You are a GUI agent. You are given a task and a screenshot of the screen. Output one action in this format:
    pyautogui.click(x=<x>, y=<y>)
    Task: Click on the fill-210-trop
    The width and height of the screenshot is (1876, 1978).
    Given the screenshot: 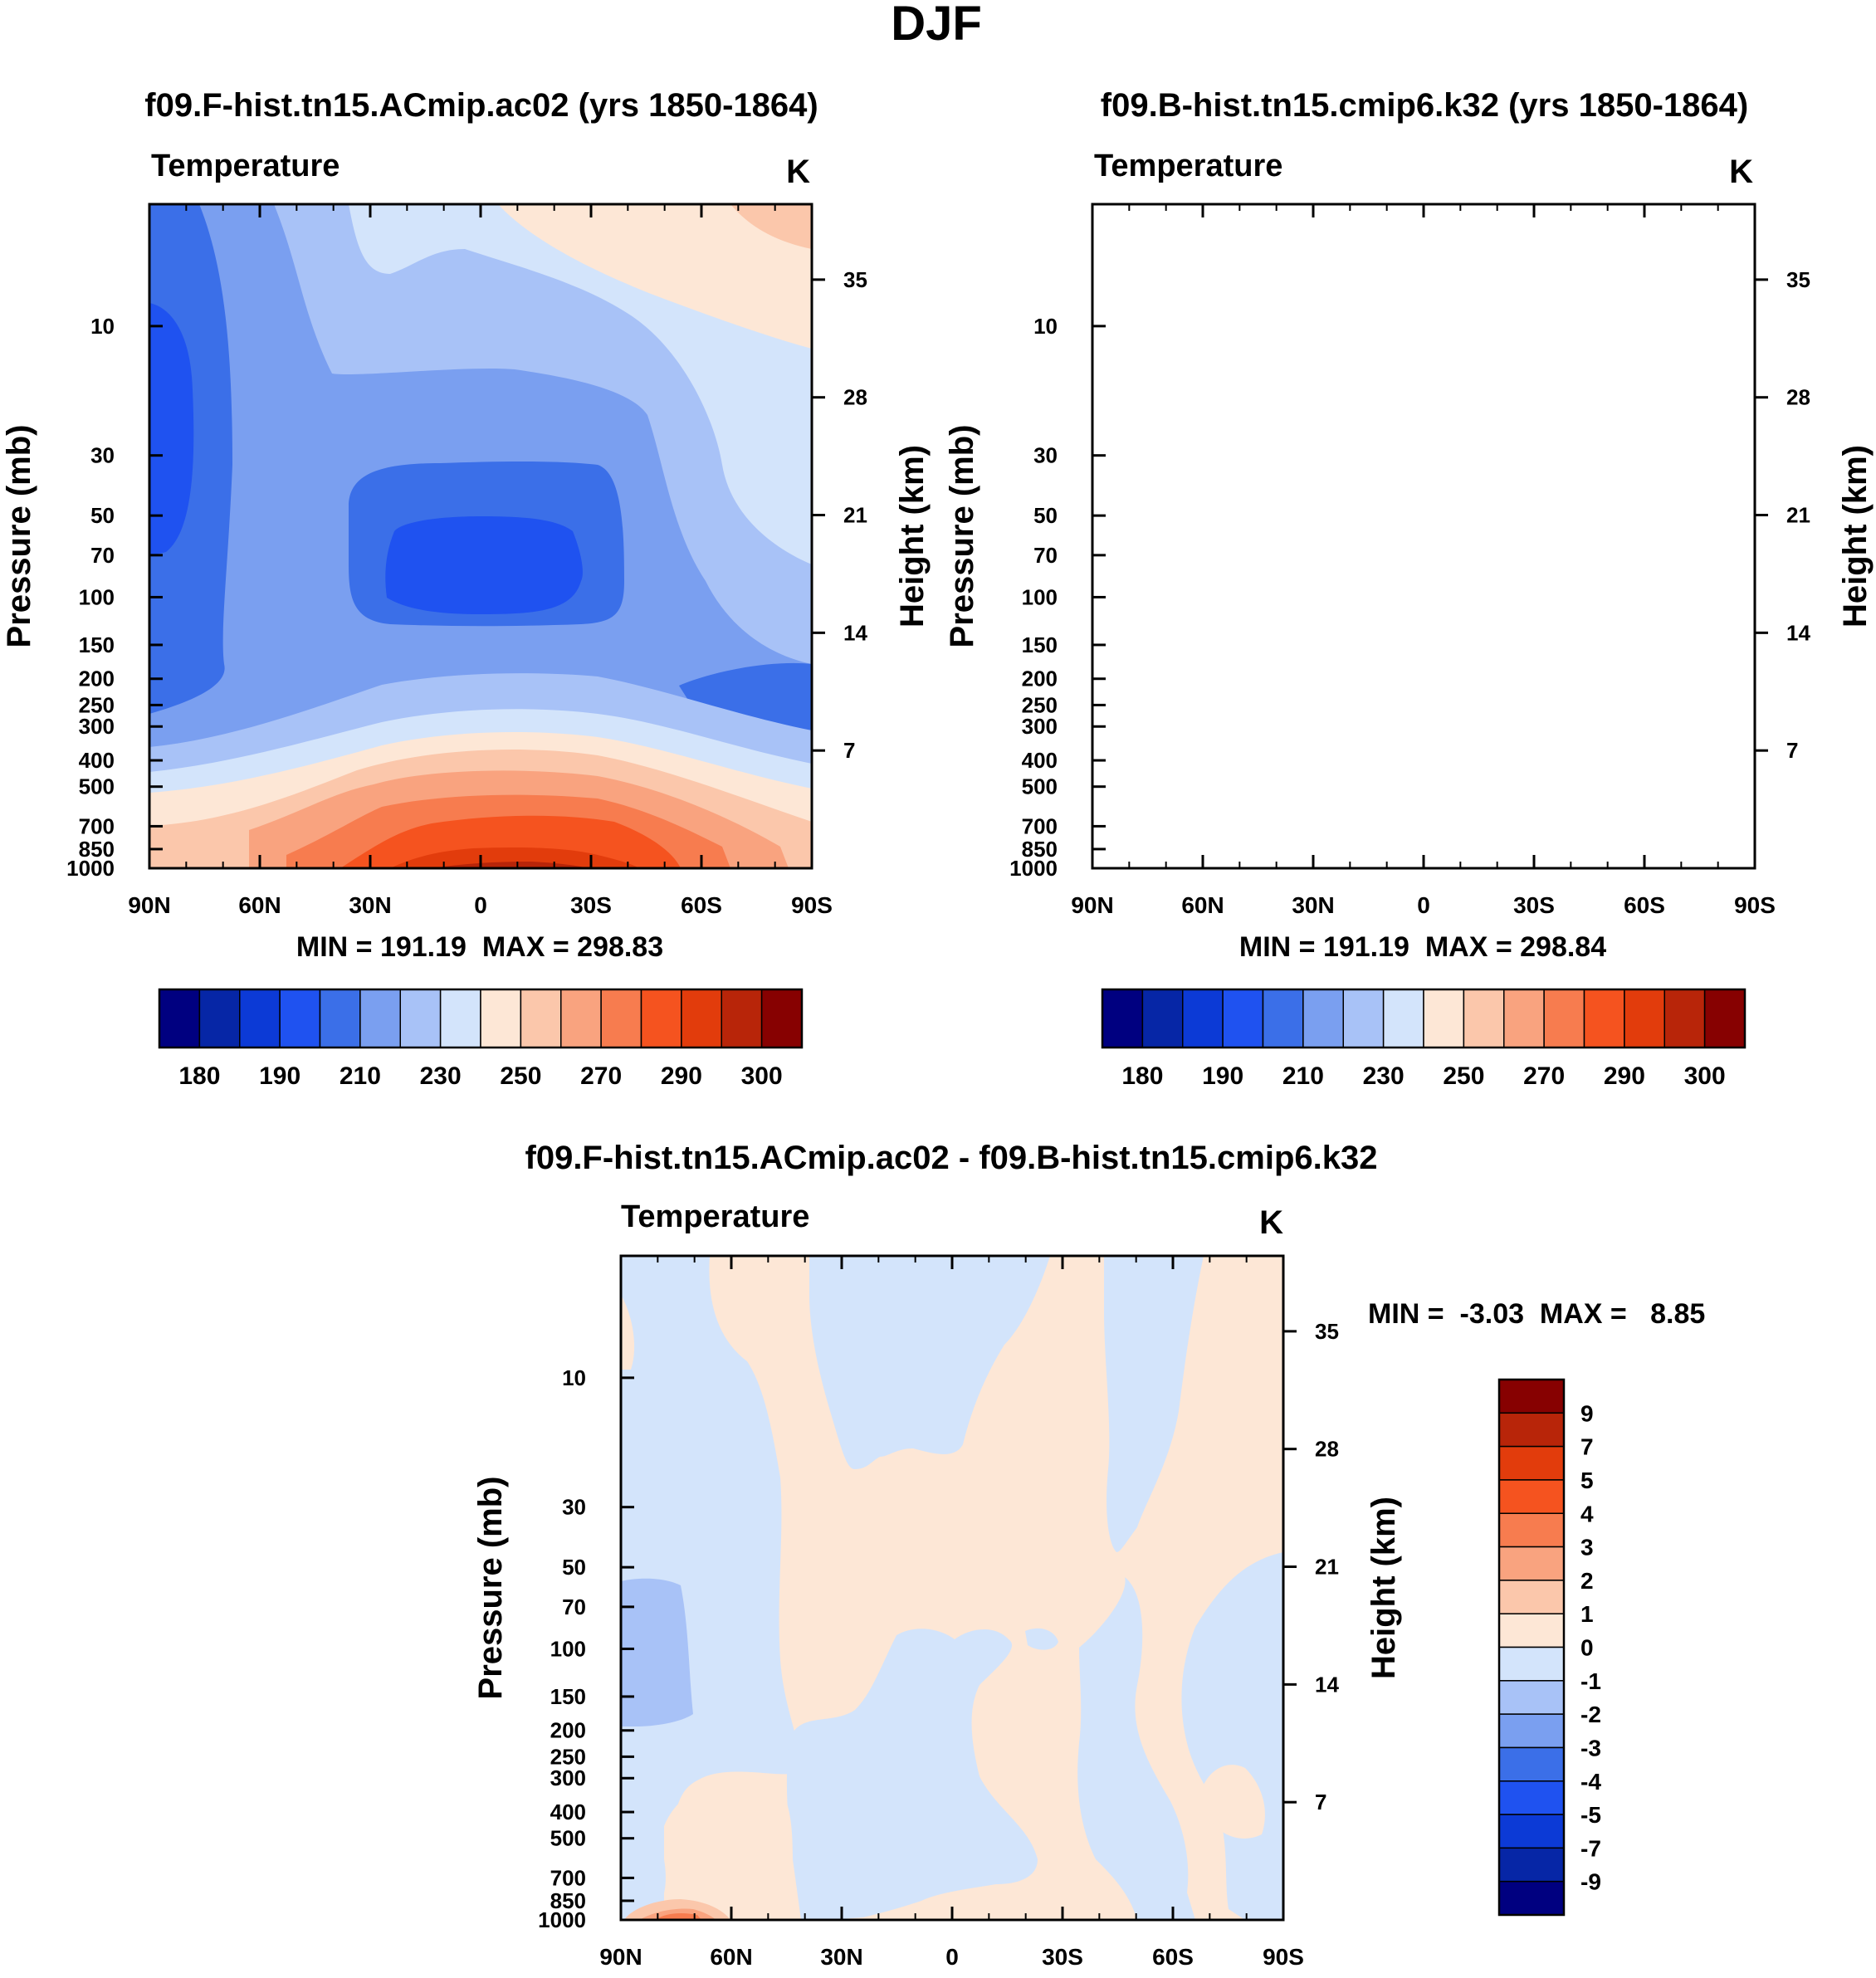 What is the action you would take?
    pyautogui.click(x=1427, y=565)
    